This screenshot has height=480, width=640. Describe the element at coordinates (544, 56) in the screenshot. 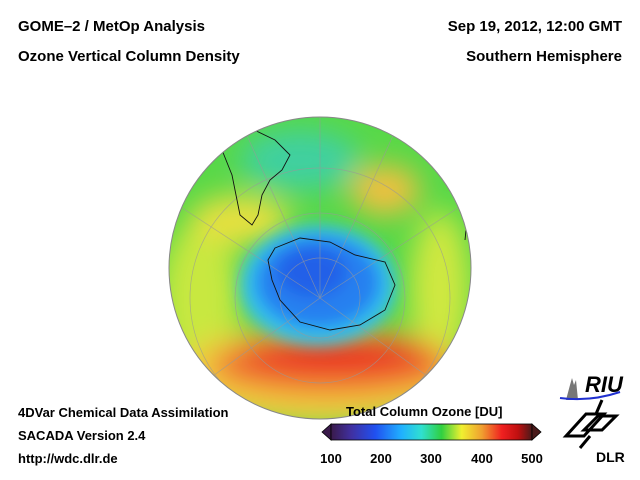

I see `title-hemisphere: Southern Hemisphere` at that location.